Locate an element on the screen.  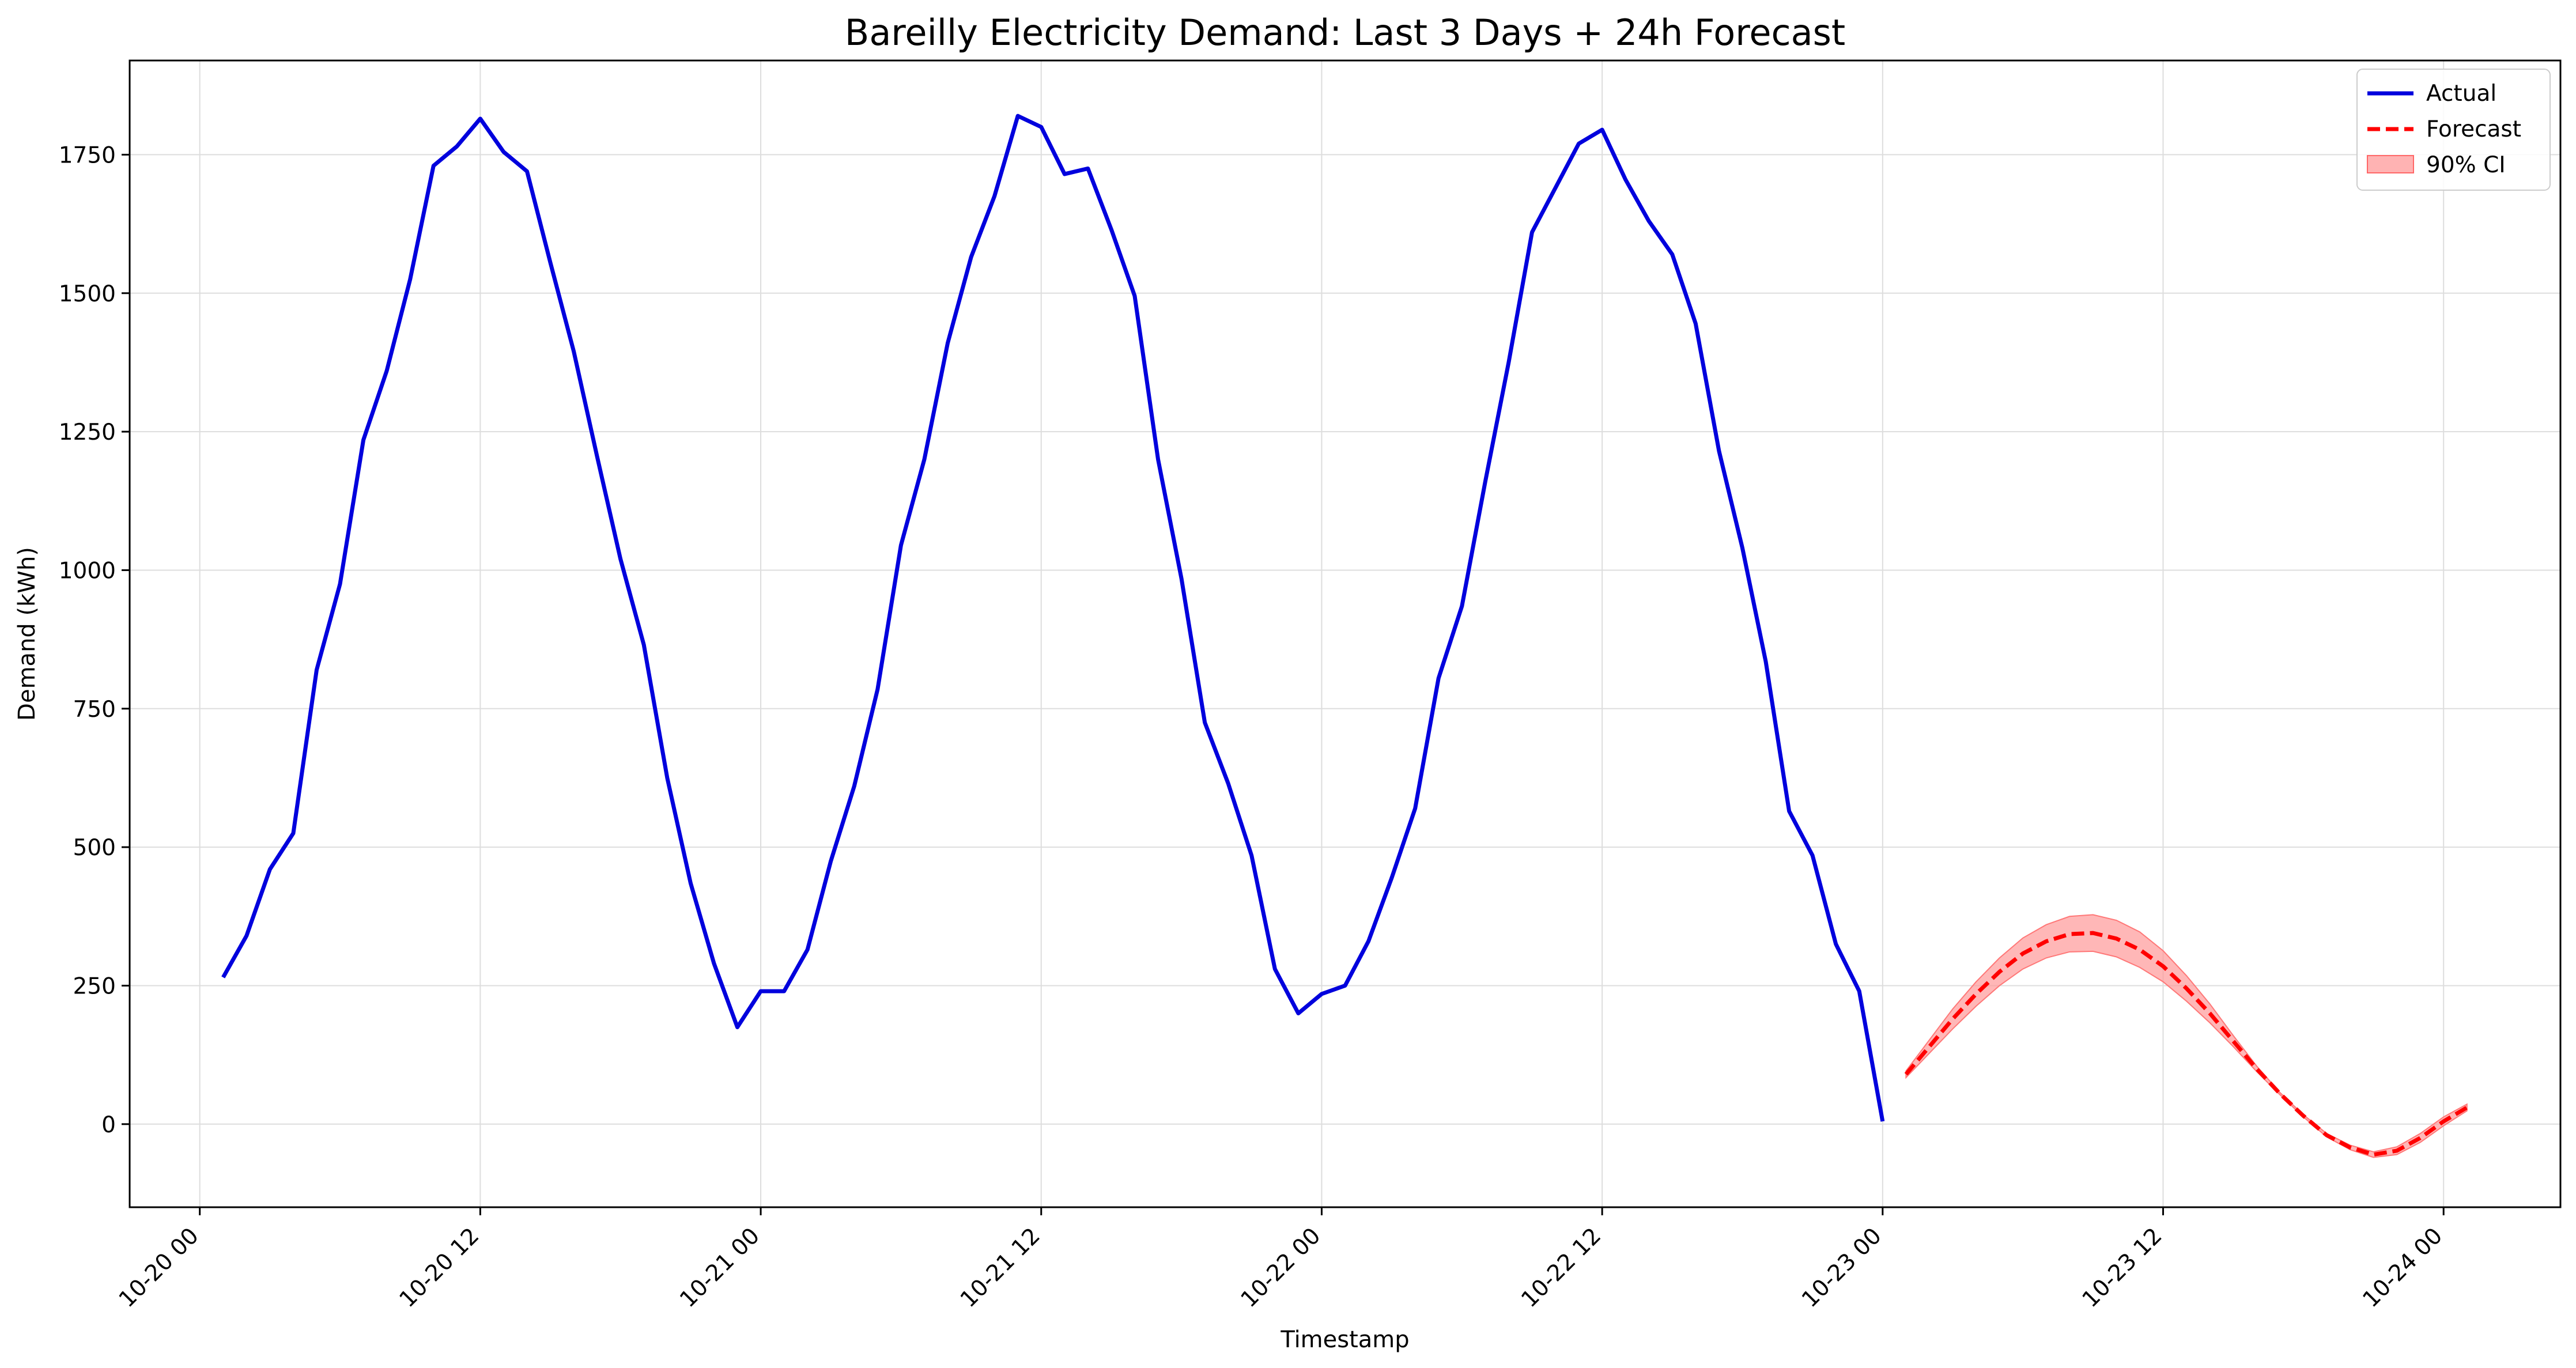
y-tick-label: 750 is located at coordinates (94, 710).